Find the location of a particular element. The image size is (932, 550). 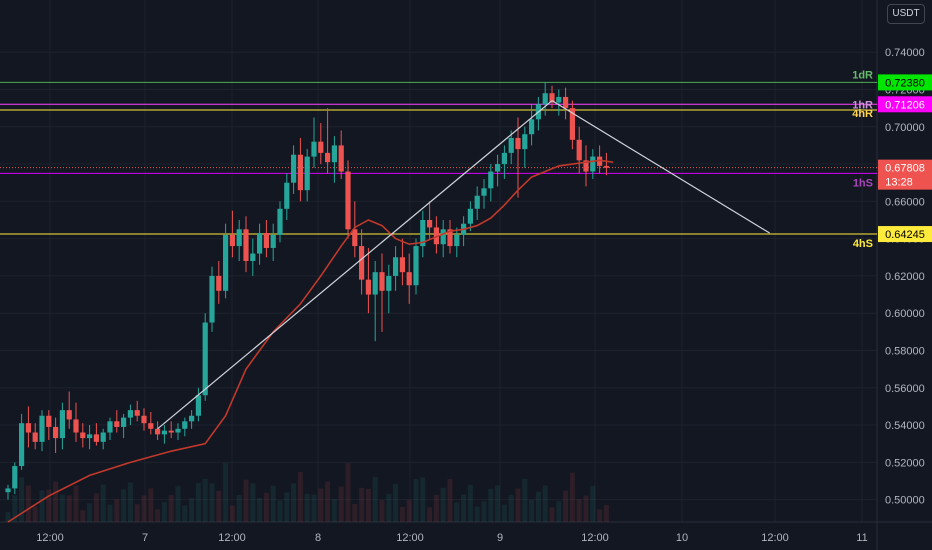

level-tag-1hS: 1hS is located at coordinates (863, 183).